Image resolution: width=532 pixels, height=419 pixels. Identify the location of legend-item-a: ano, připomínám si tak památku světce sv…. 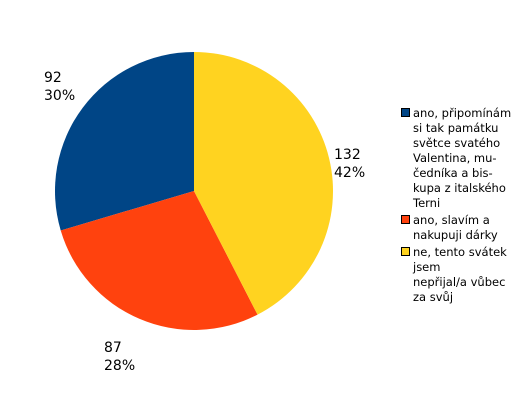
(465, 158).